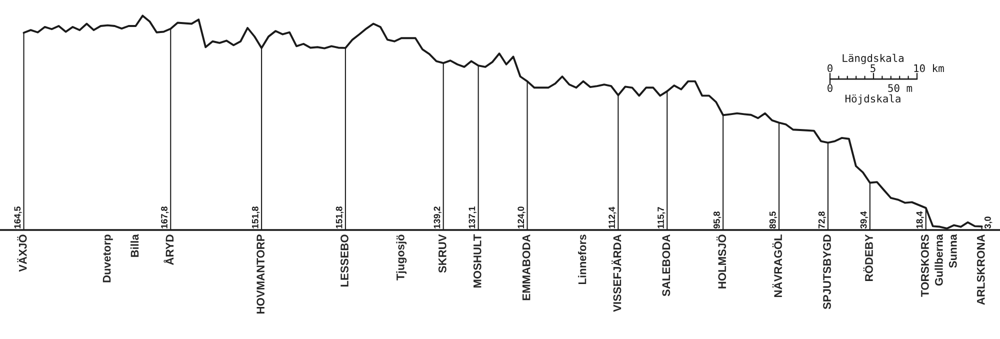 This screenshot has width=1000, height=339. Describe the element at coordinates (582, 259) in the screenshot. I see `x-tick-label: Linnefors` at that location.